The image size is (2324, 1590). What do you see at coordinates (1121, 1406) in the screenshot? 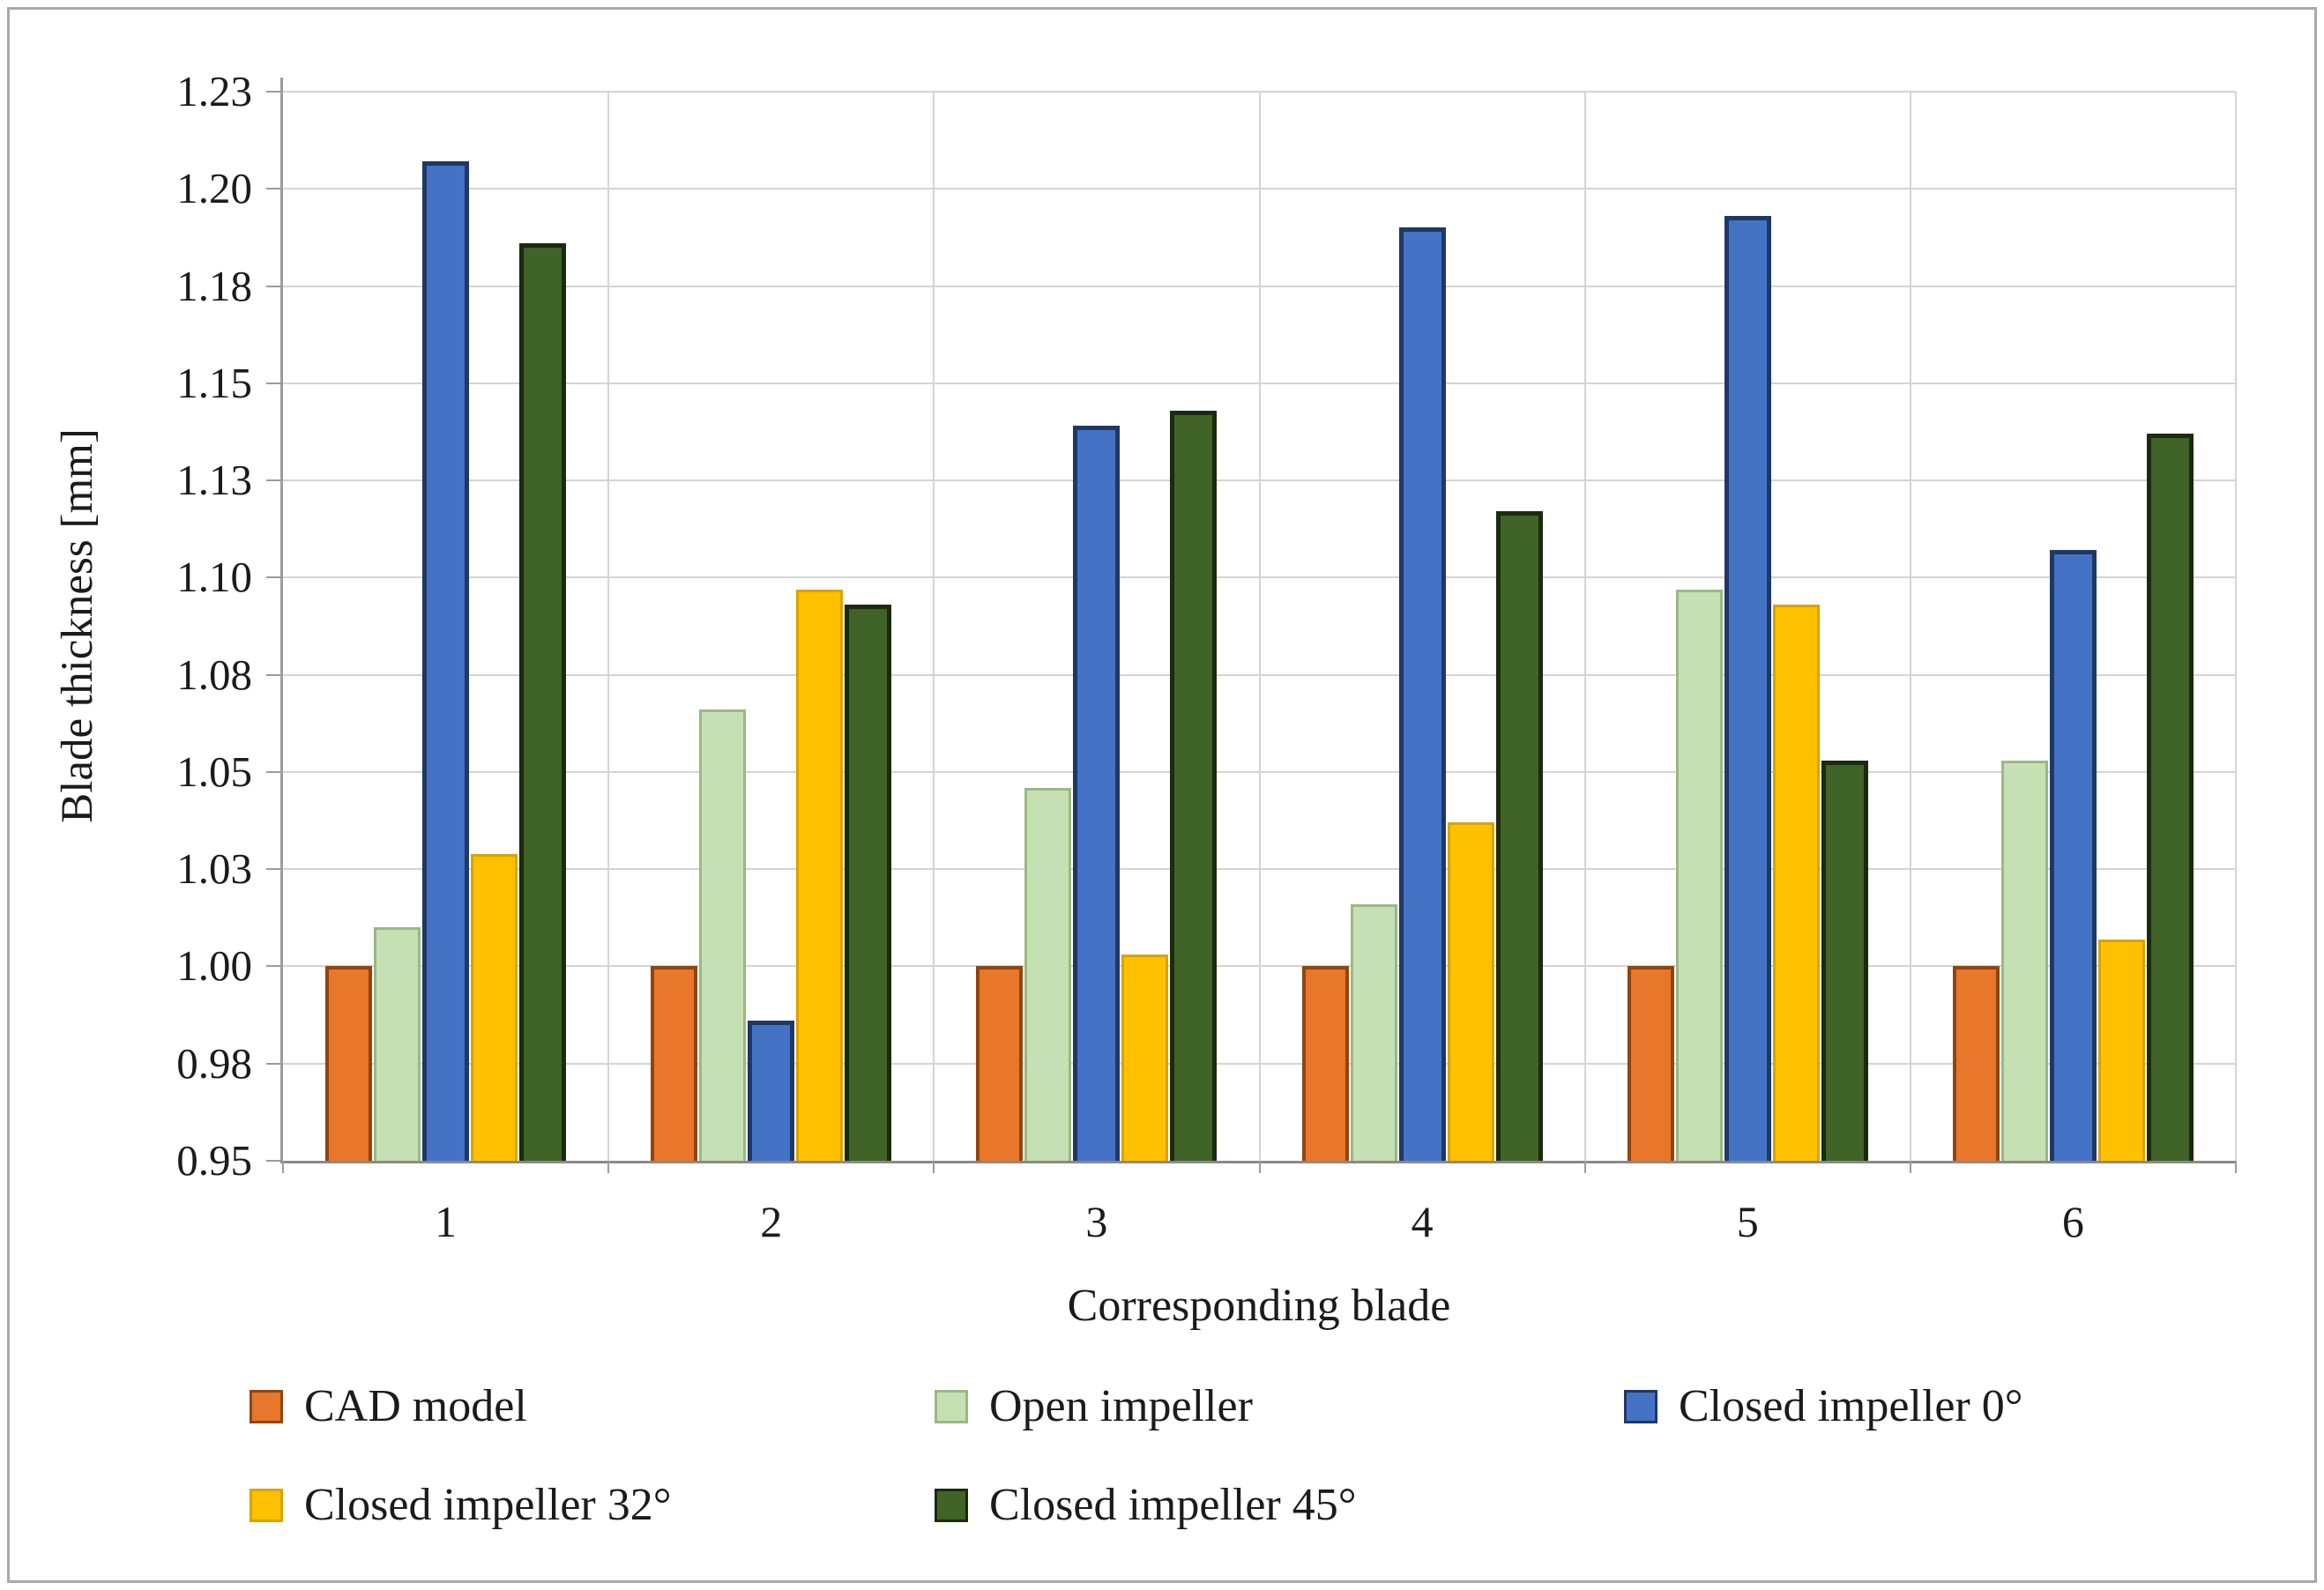
I see `legend-label: Open impeller` at bounding box center [1121, 1406].